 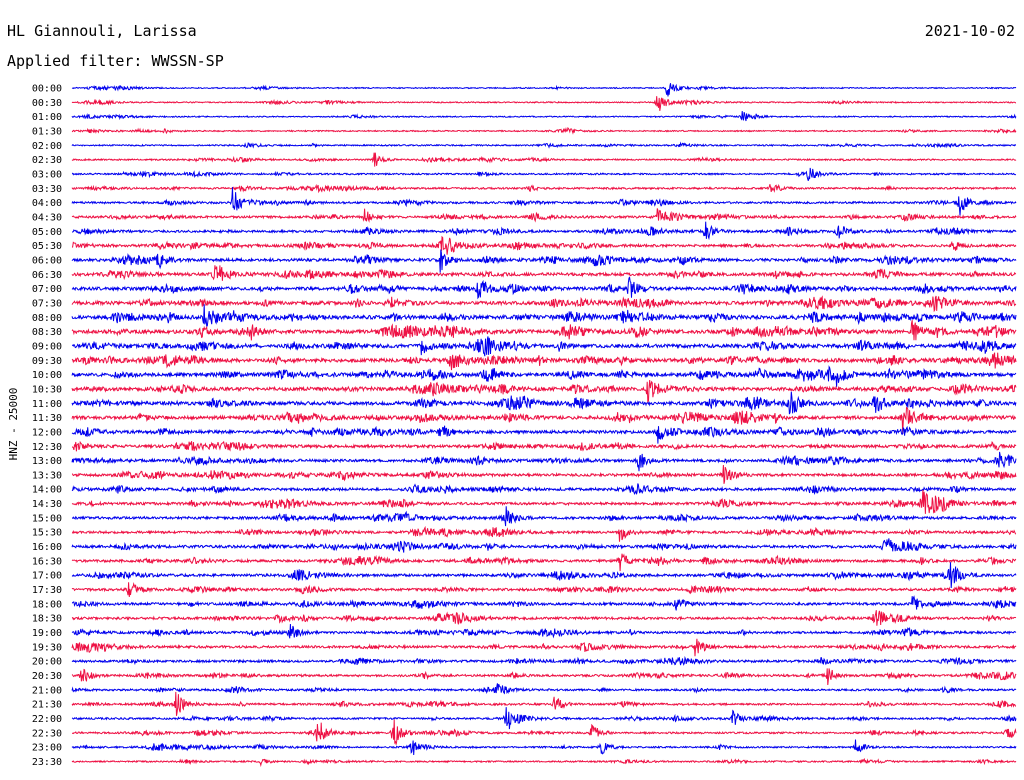 What do you see at coordinates (47, 275) in the screenshot?
I see `row-tick-label: 06:30` at bounding box center [47, 275].